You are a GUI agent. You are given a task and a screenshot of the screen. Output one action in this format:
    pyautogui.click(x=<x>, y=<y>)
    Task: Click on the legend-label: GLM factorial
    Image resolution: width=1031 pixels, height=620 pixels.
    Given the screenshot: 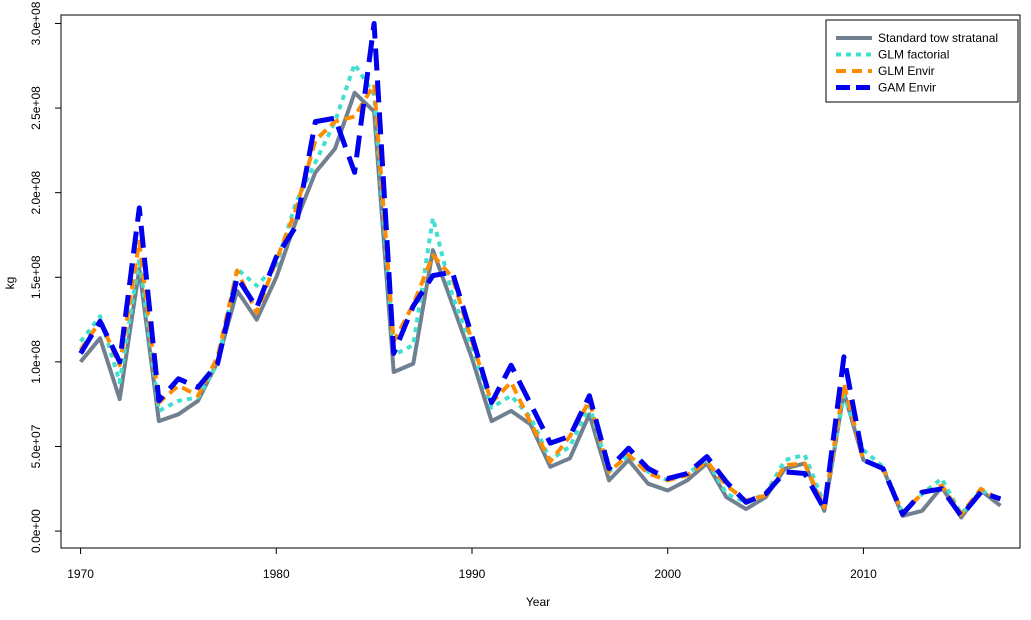 What is the action you would take?
    pyautogui.click(x=913, y=55)
    